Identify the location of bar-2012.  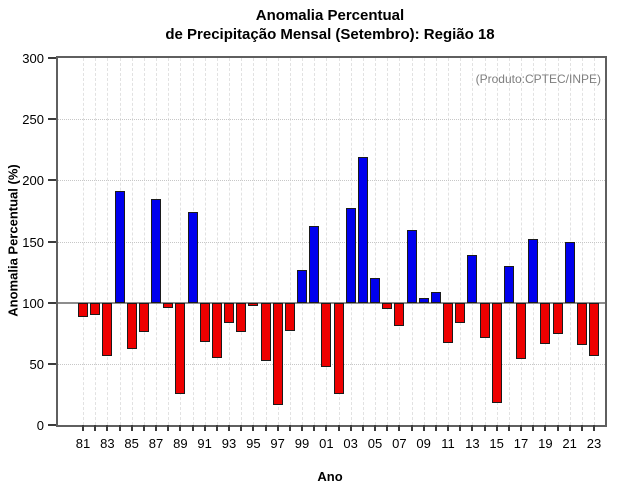
(460, 313).